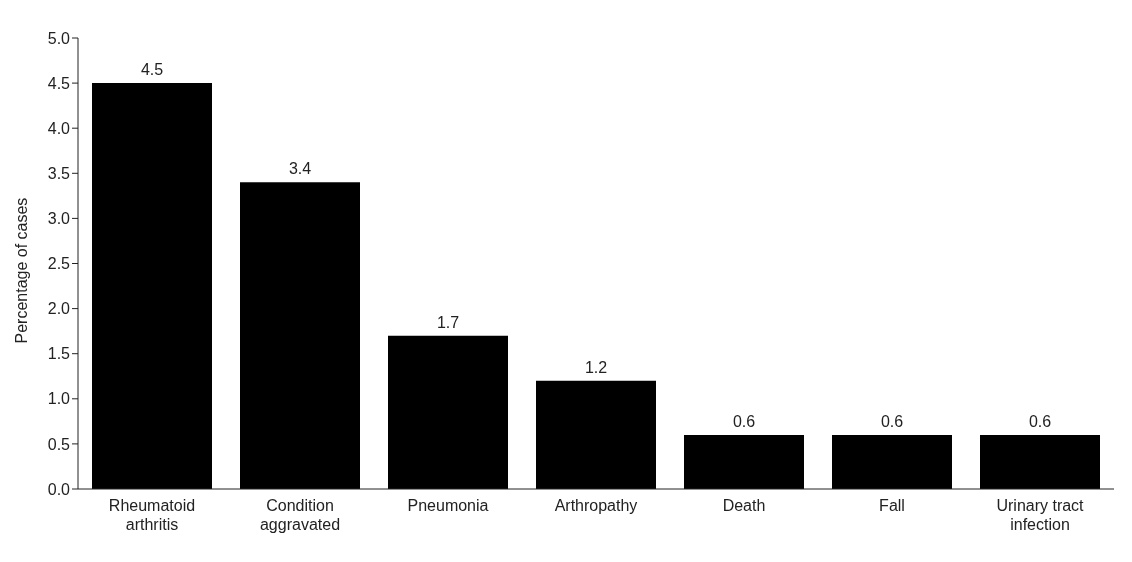 This screenshot has height=562, width=1132. I want to click on x-tick-label: Death, so click(744, 505).